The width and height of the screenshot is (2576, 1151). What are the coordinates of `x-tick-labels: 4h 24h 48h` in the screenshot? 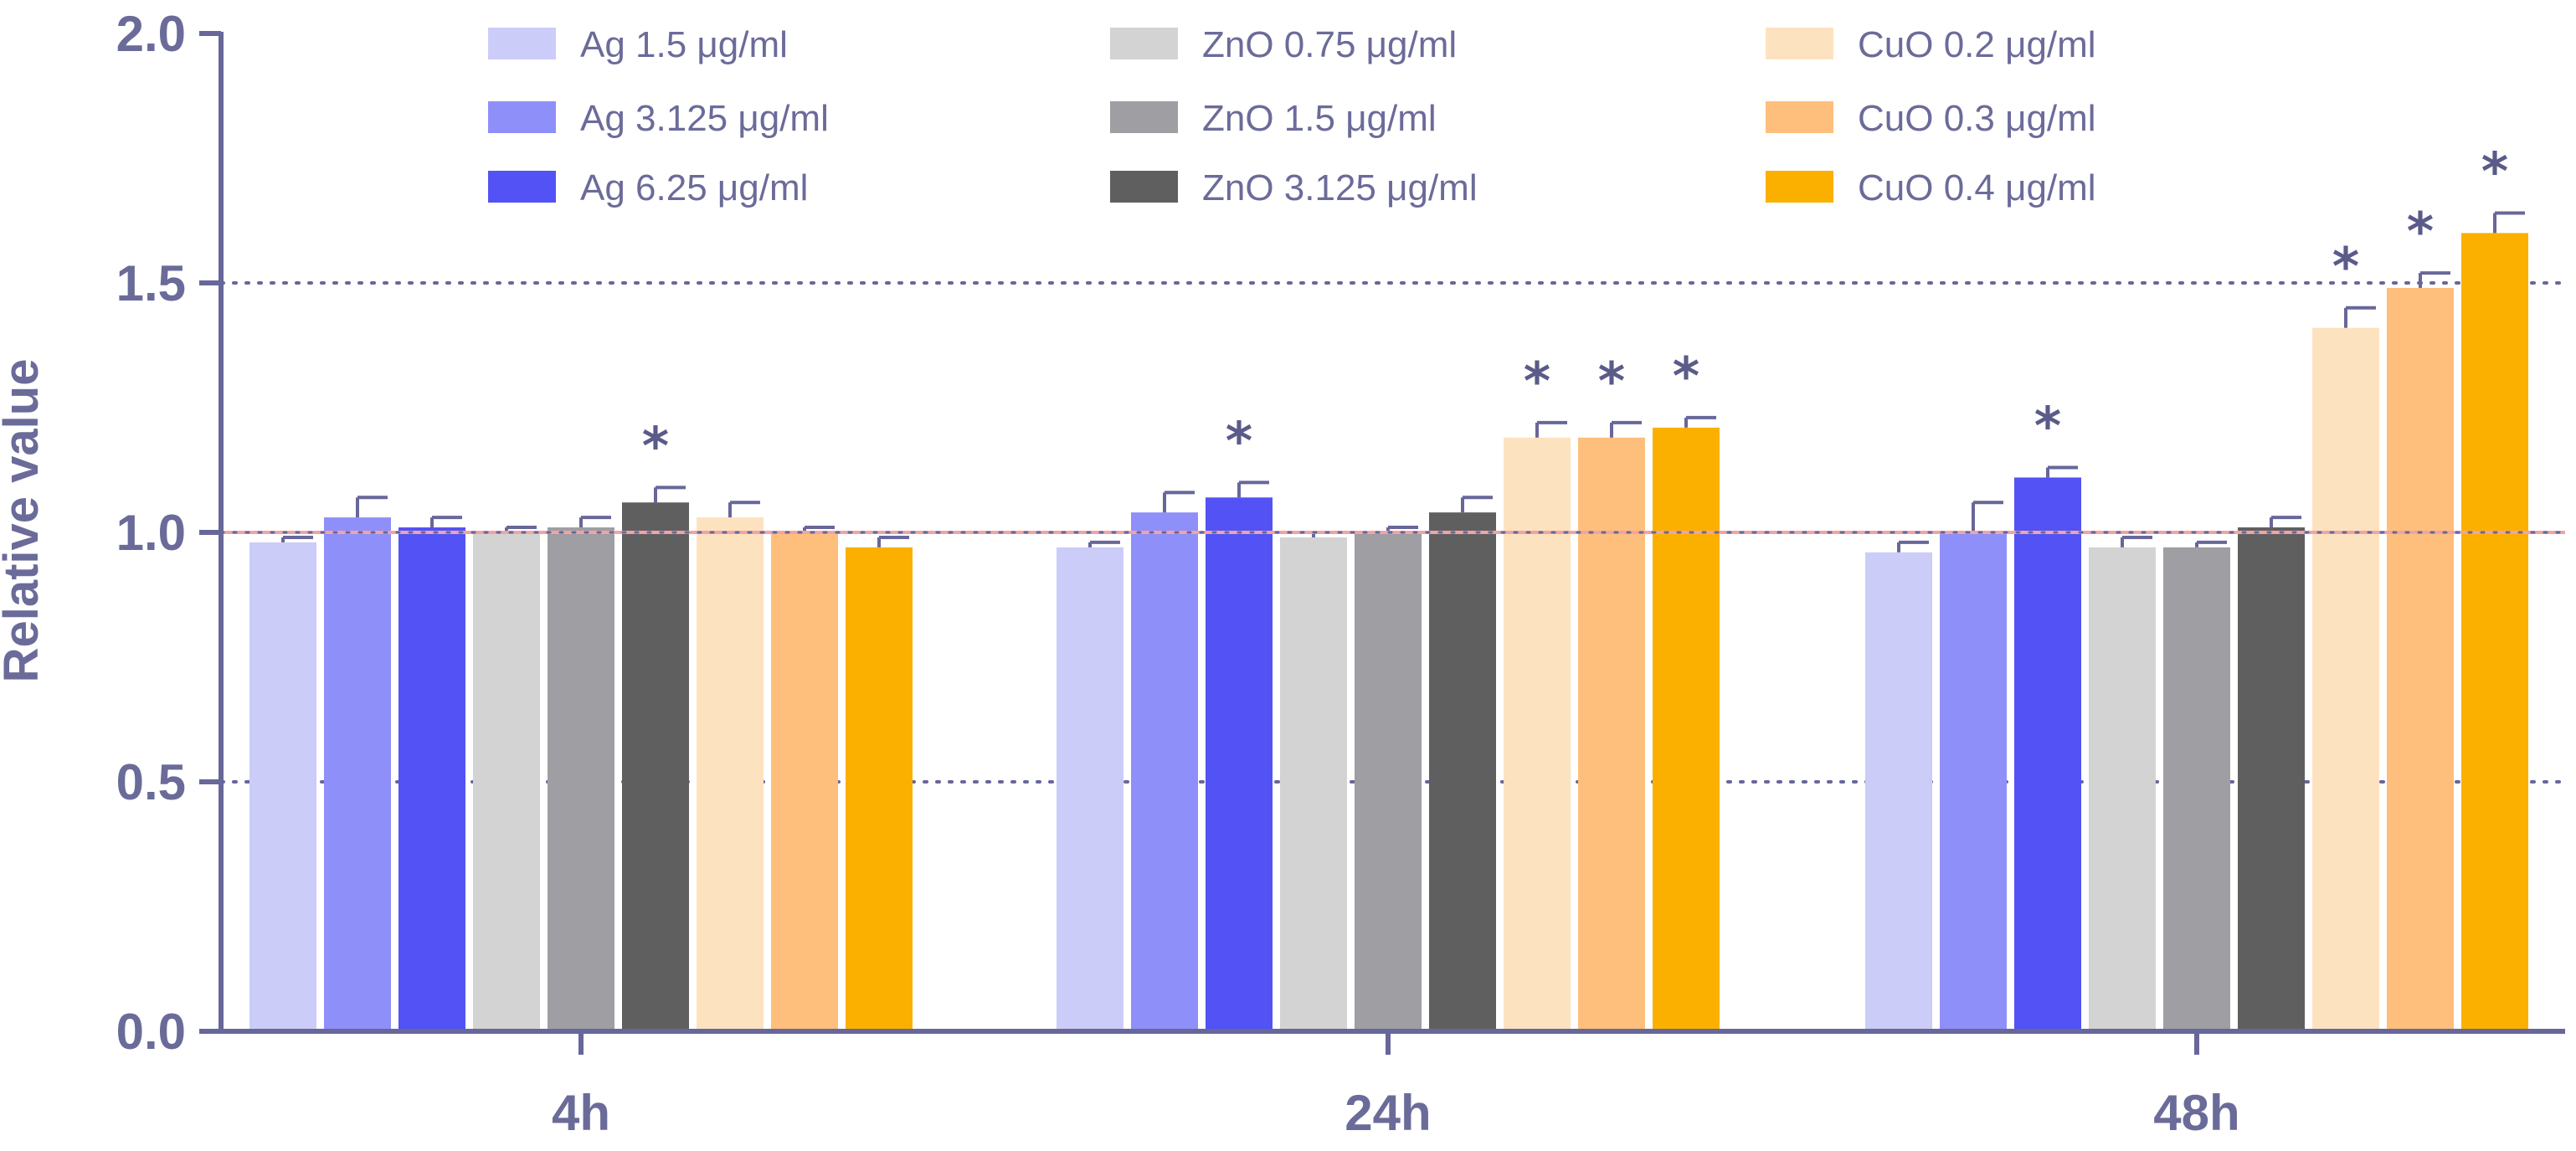 It's located at (1396, 1113).